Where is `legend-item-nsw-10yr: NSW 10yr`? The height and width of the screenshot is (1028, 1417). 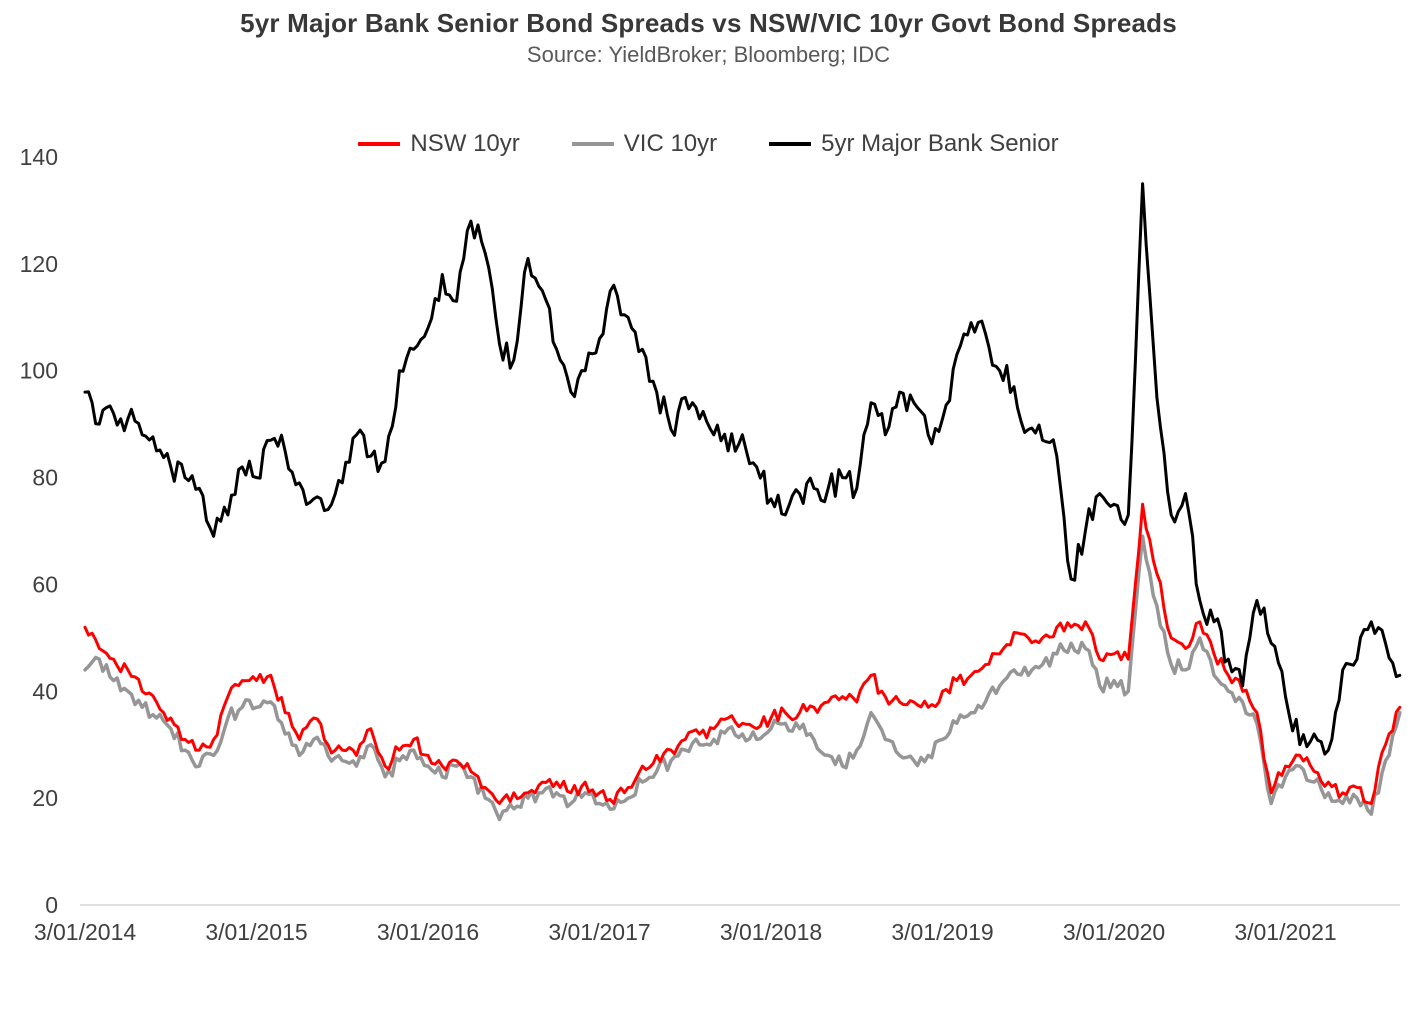 legend-item-nsw-10yr: NSW 10yr is located at coordinates (439, 144).